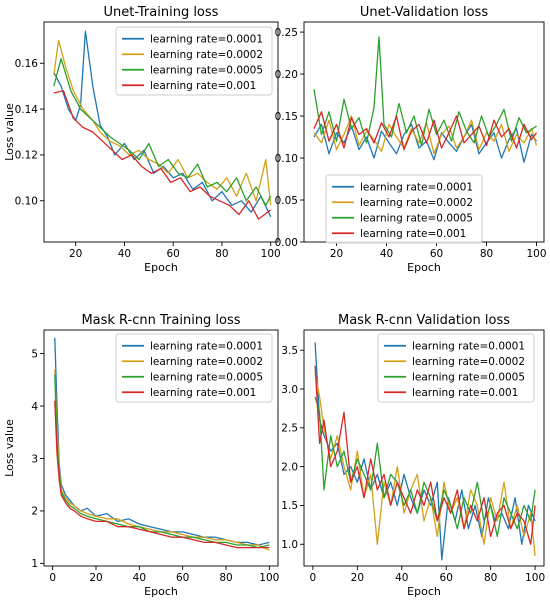  Describe the element at coordinates (286, 201) in the screenshot. I see `y-tick-label: 0.05` at that location.